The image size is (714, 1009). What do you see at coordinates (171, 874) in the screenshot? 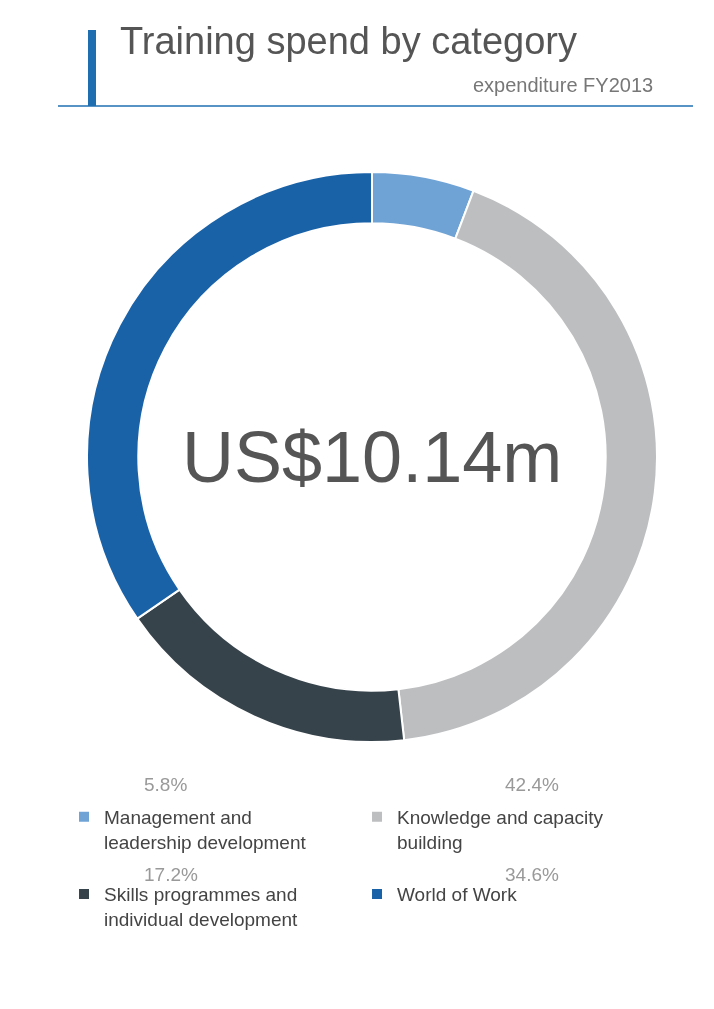
I see `data-label: 17.2%` at bounding box center [171, 874].